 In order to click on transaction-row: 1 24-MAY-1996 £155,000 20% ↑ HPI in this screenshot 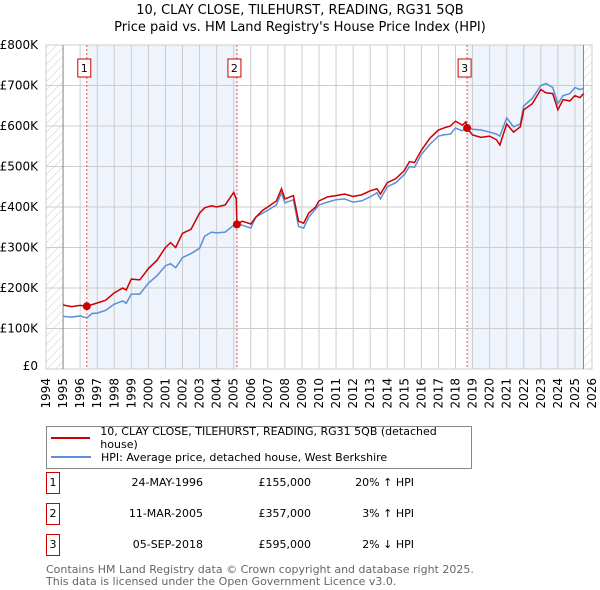, I will do `click(246, 483)`.